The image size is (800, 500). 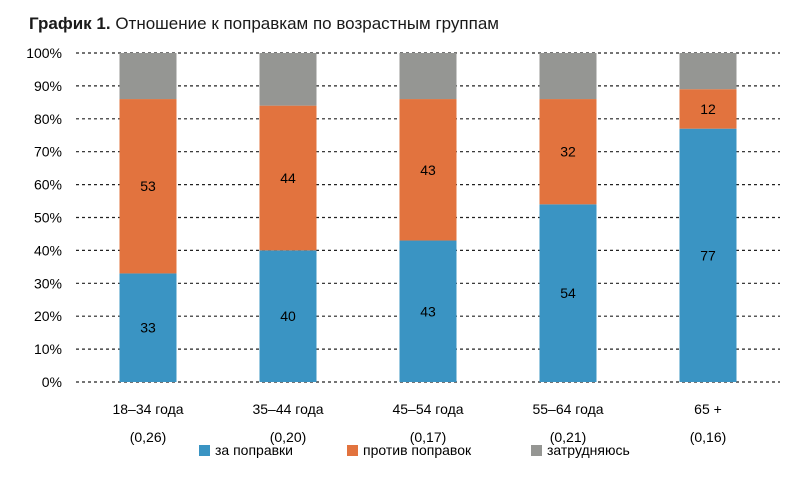 I want to click on x-tick-label: 55–64 года, so click(x=567, y=409).